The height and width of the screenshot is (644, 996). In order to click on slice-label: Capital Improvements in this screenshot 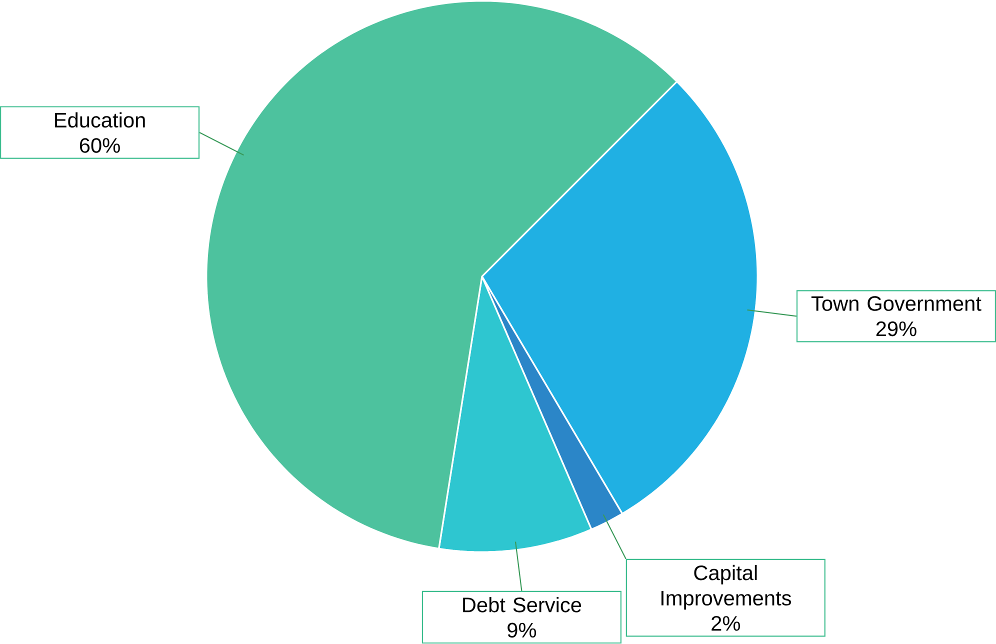, I will do `click(726, 587)`.